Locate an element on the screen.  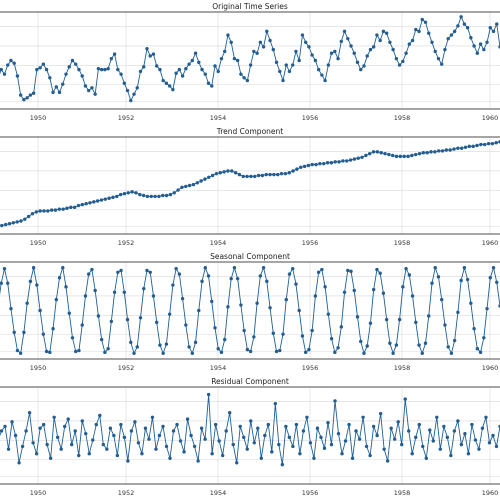
x-tick-label: 1958 is located at coordinates (402, 243).